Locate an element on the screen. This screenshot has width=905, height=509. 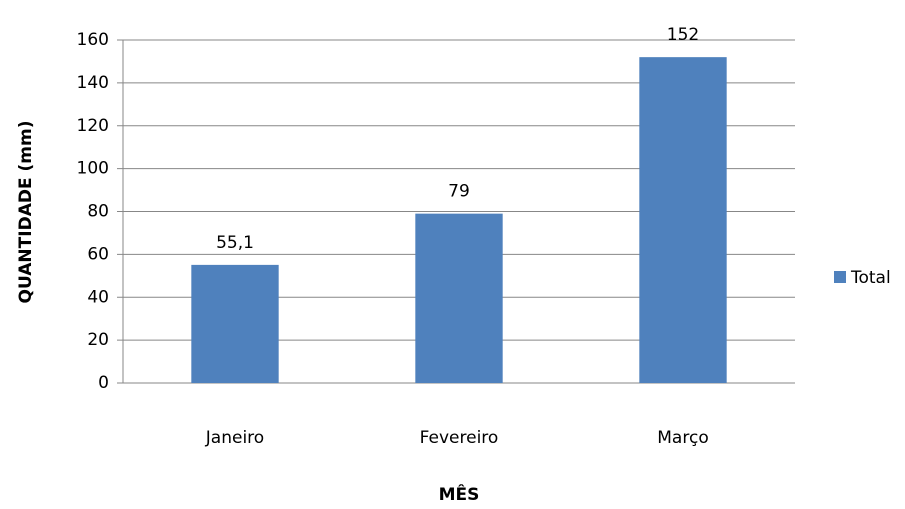
y-tick-label: 100 is located at coordinates (93, 169).